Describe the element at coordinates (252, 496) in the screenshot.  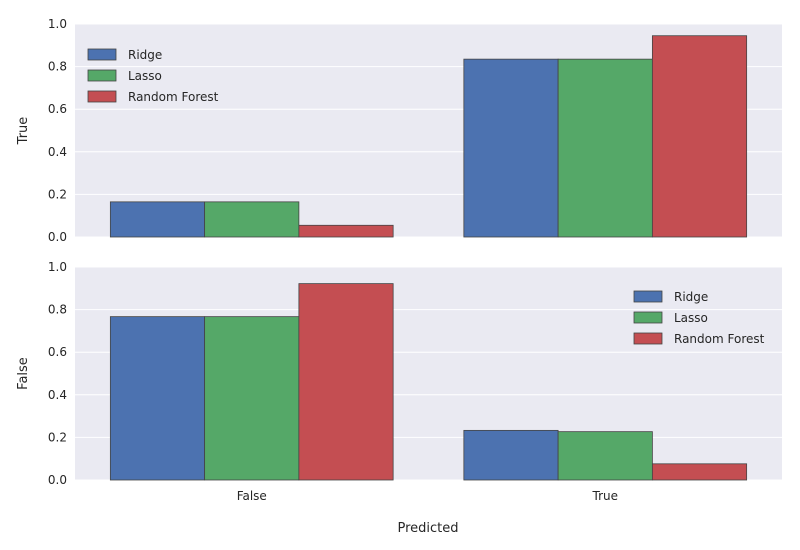
I see `x-tick-label: False` at that location.